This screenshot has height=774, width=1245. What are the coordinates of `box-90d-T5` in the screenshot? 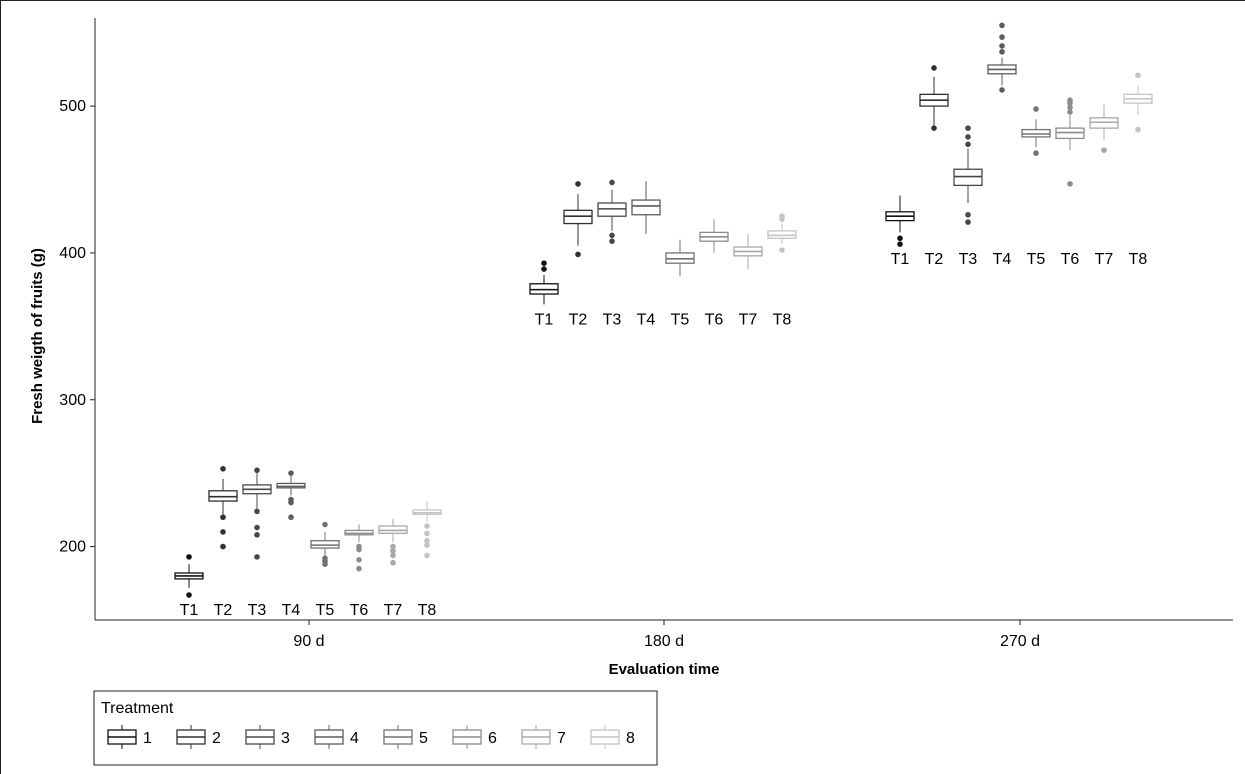 It's located at (325, 544).